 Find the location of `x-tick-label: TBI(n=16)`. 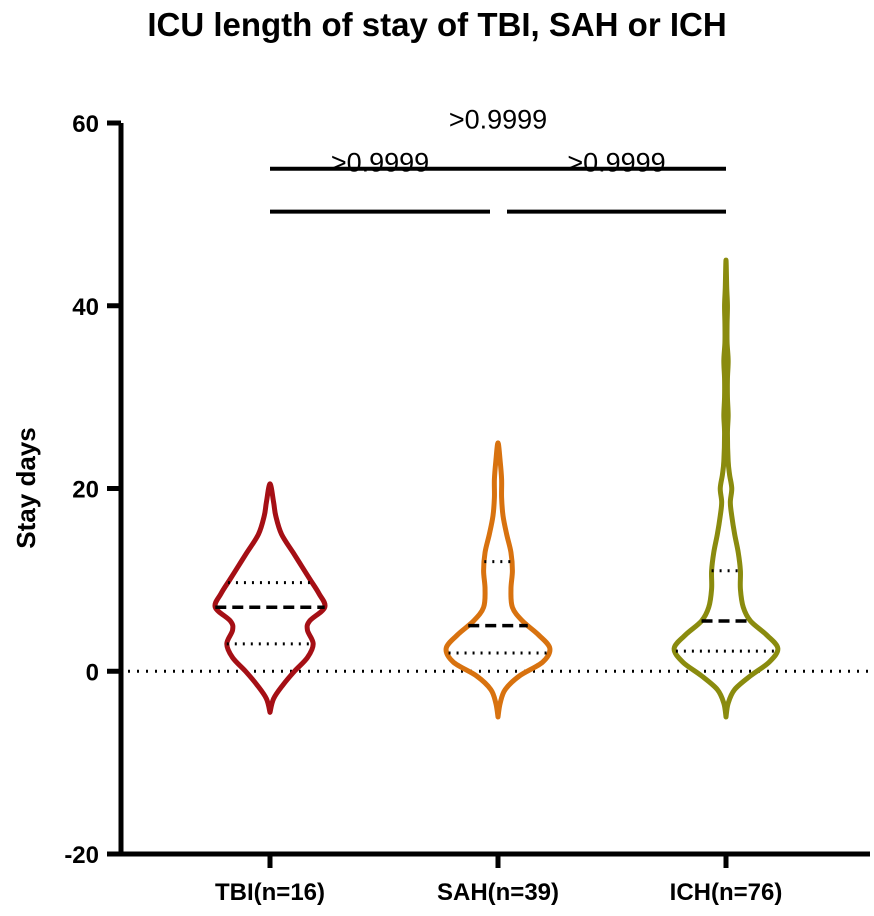

x-tick-label: TBI(n=16) is located at coordinates (270, 892).